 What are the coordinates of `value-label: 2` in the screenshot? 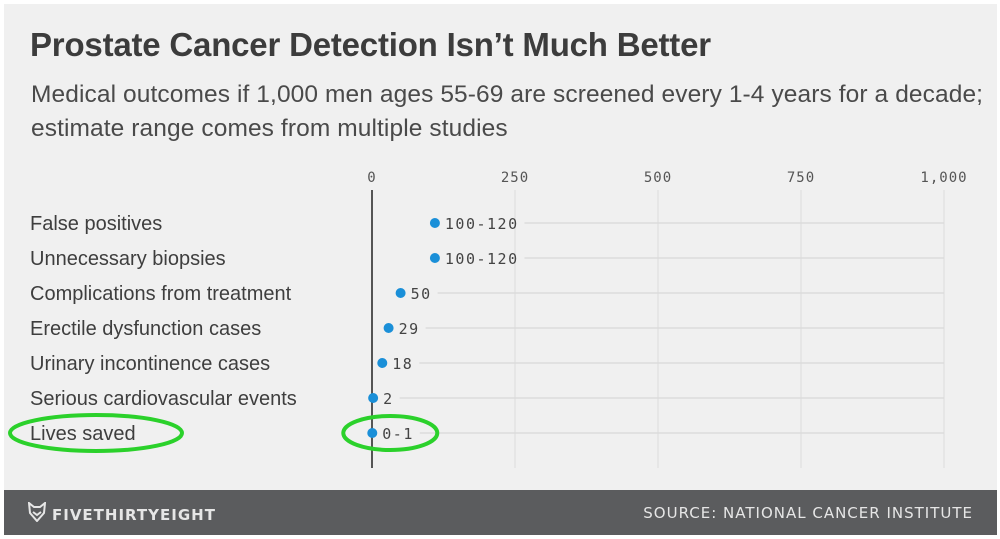 It's located at (388, 399).